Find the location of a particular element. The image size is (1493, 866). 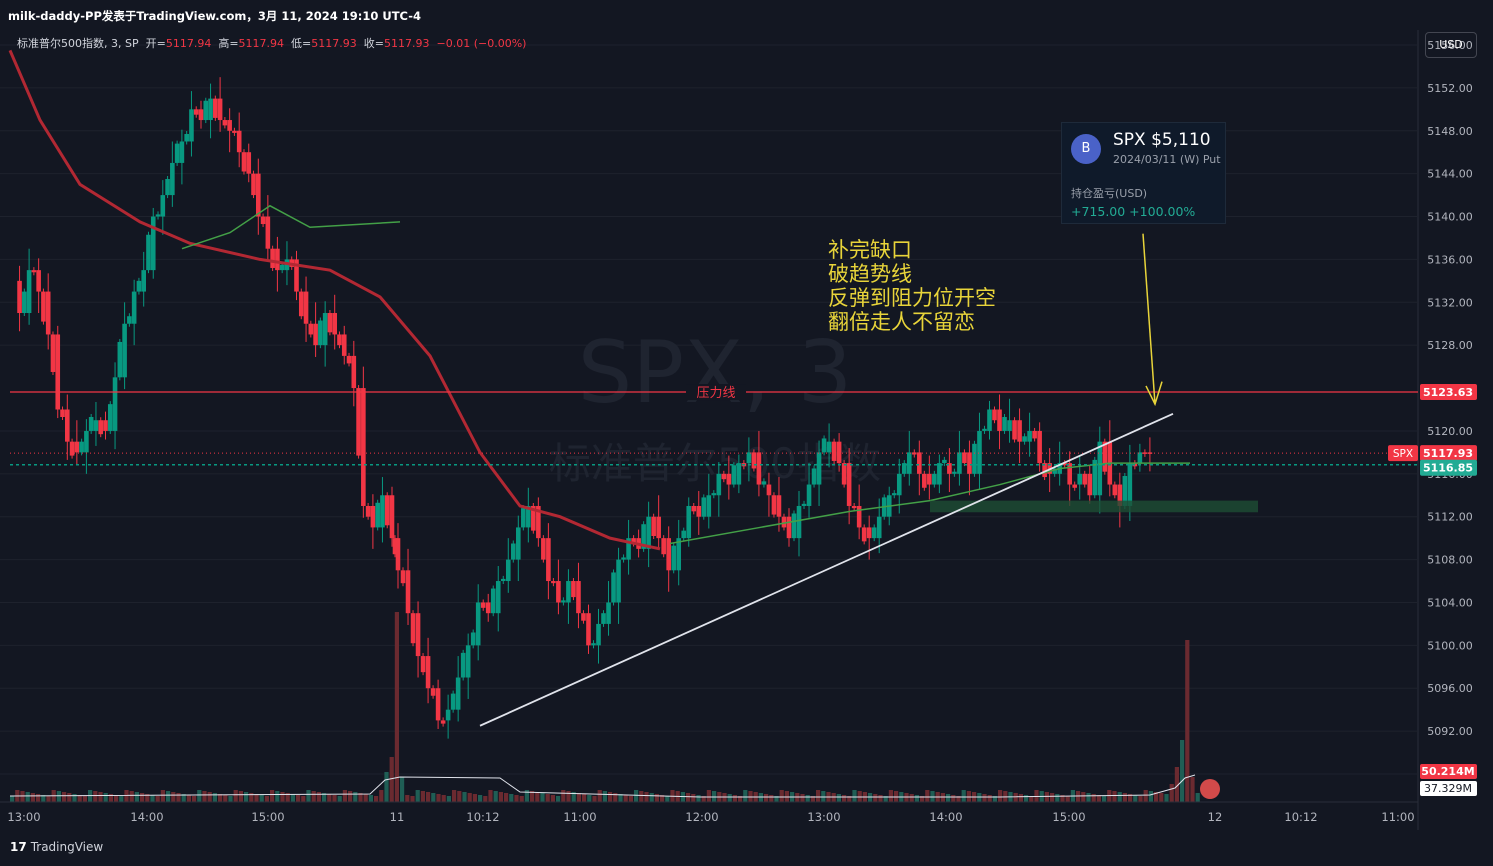

currency-button: USD is located at coordinates (1451, 45).